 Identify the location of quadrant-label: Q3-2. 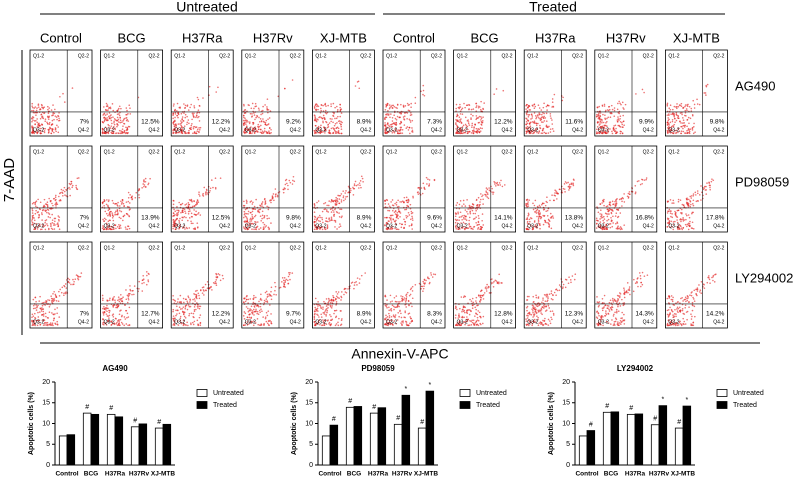
(320, 130).